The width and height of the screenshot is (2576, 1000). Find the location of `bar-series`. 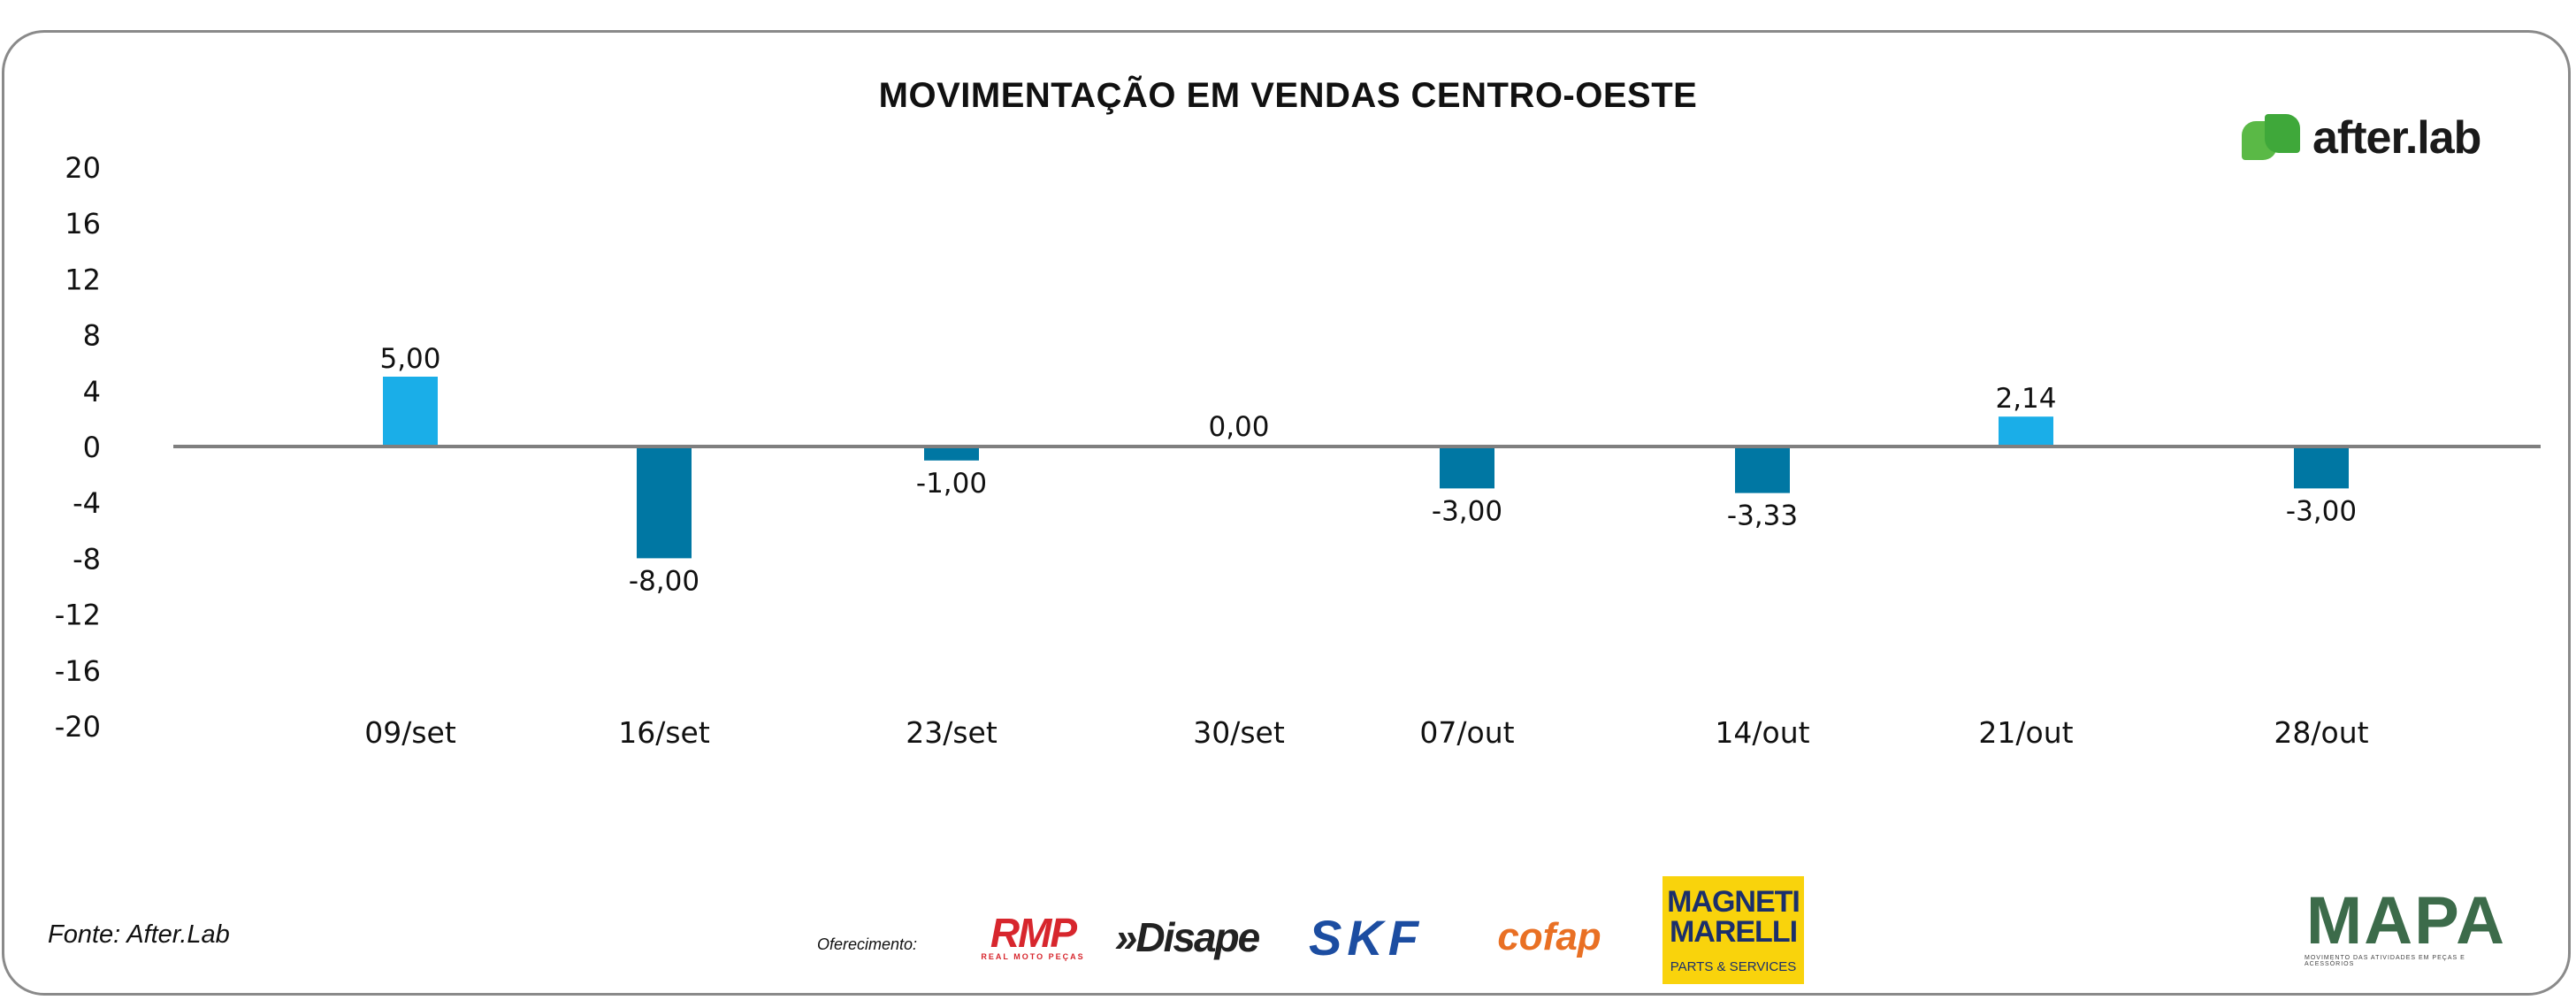

bar-series is located at coordinates (1366, 468).